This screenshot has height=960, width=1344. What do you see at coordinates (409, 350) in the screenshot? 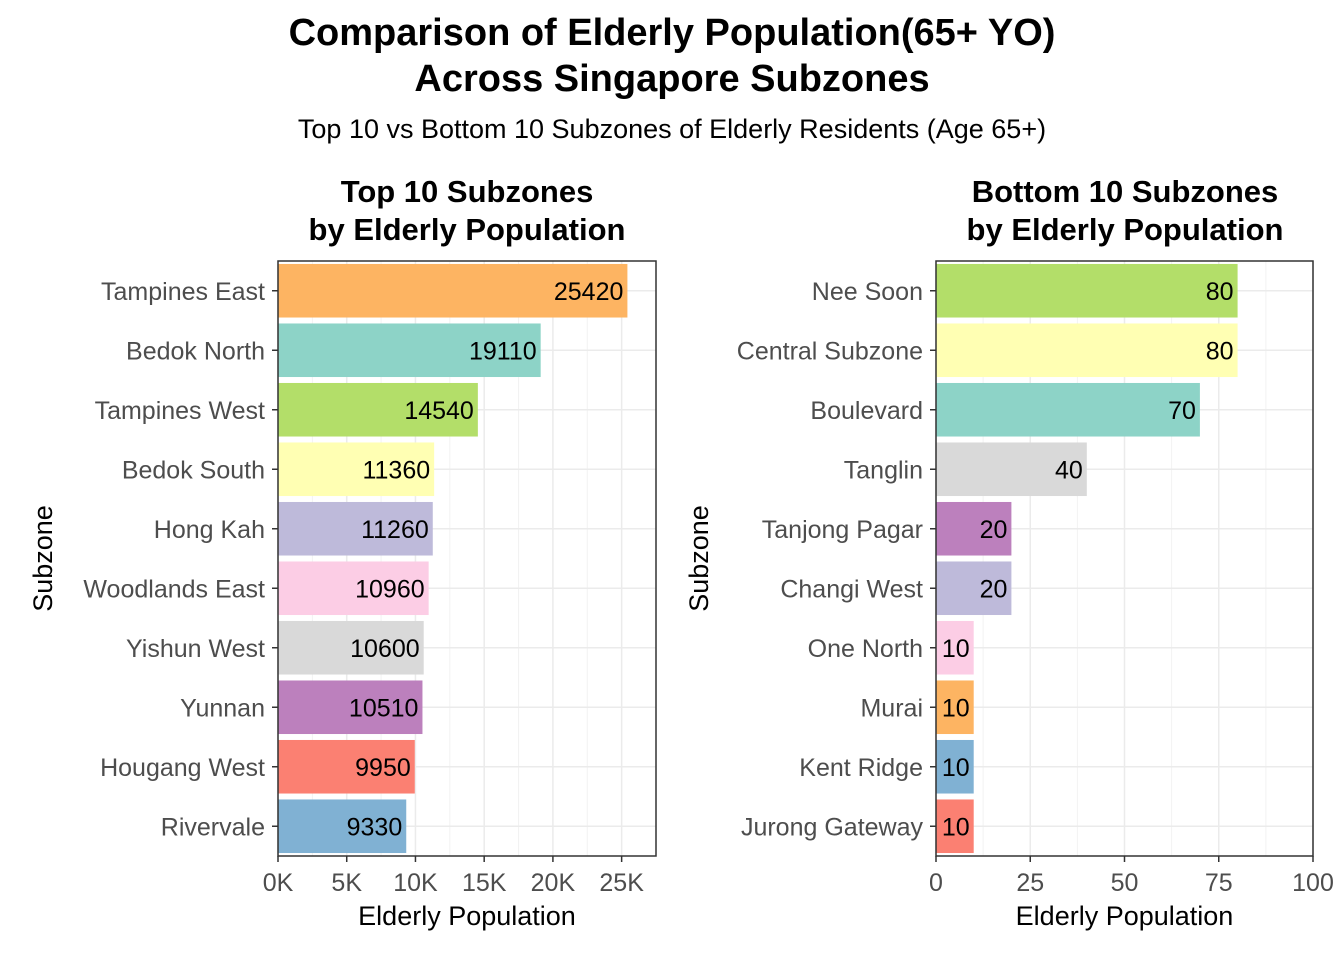
I see `bar-bedok-north` at bounding box center [409, 350].